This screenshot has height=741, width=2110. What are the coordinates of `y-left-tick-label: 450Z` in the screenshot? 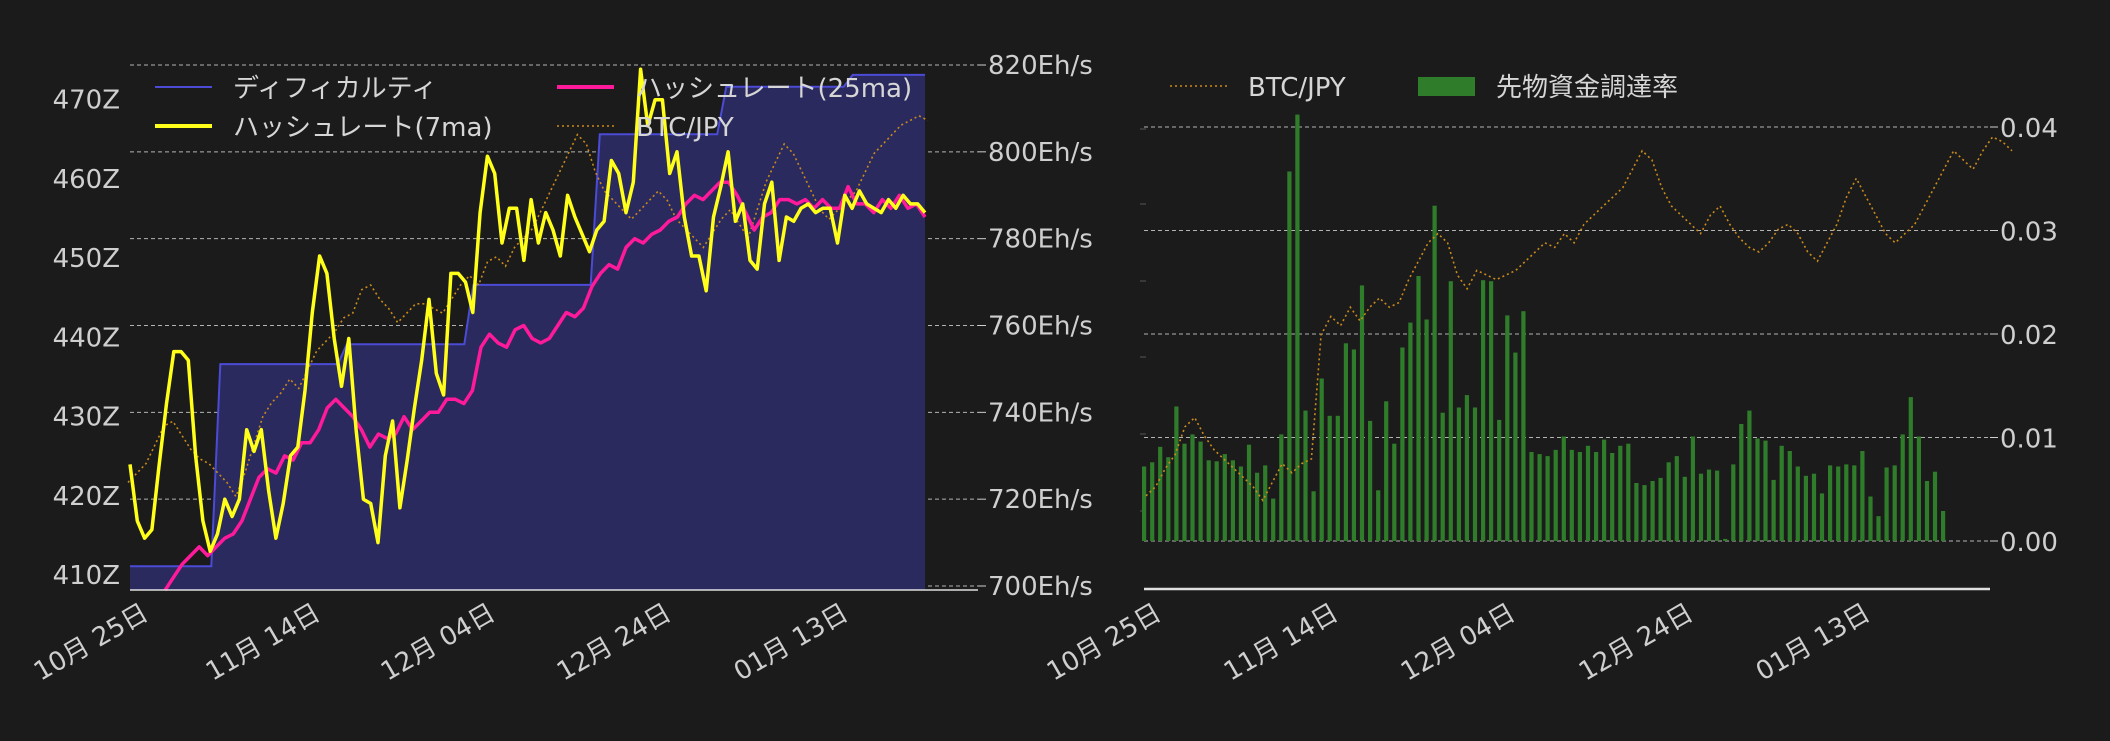 It's located at (86, 259).